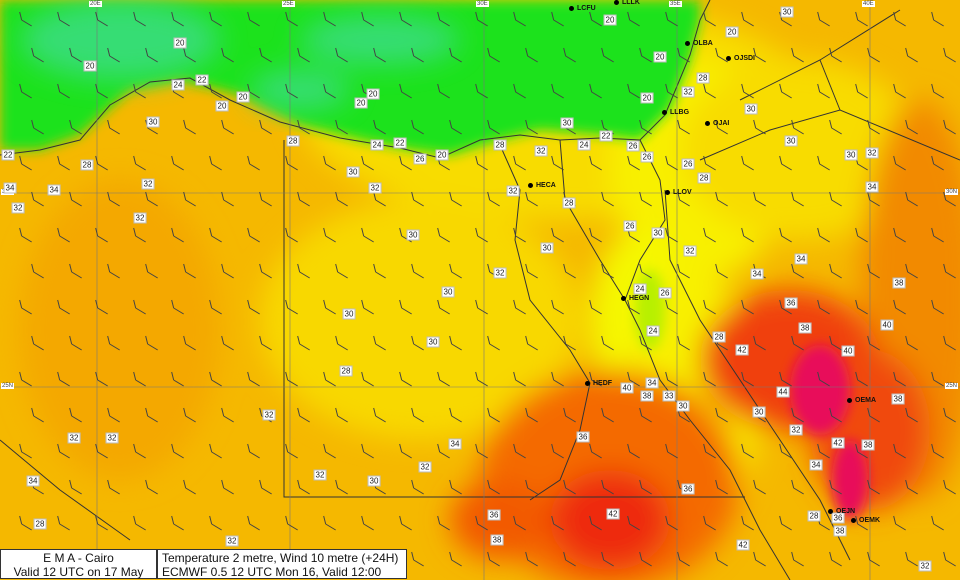 The image size is (960, 580). Describe the element at coordinates (783, 392) in the screenshot. I see `temperature-label: 44` at that location.